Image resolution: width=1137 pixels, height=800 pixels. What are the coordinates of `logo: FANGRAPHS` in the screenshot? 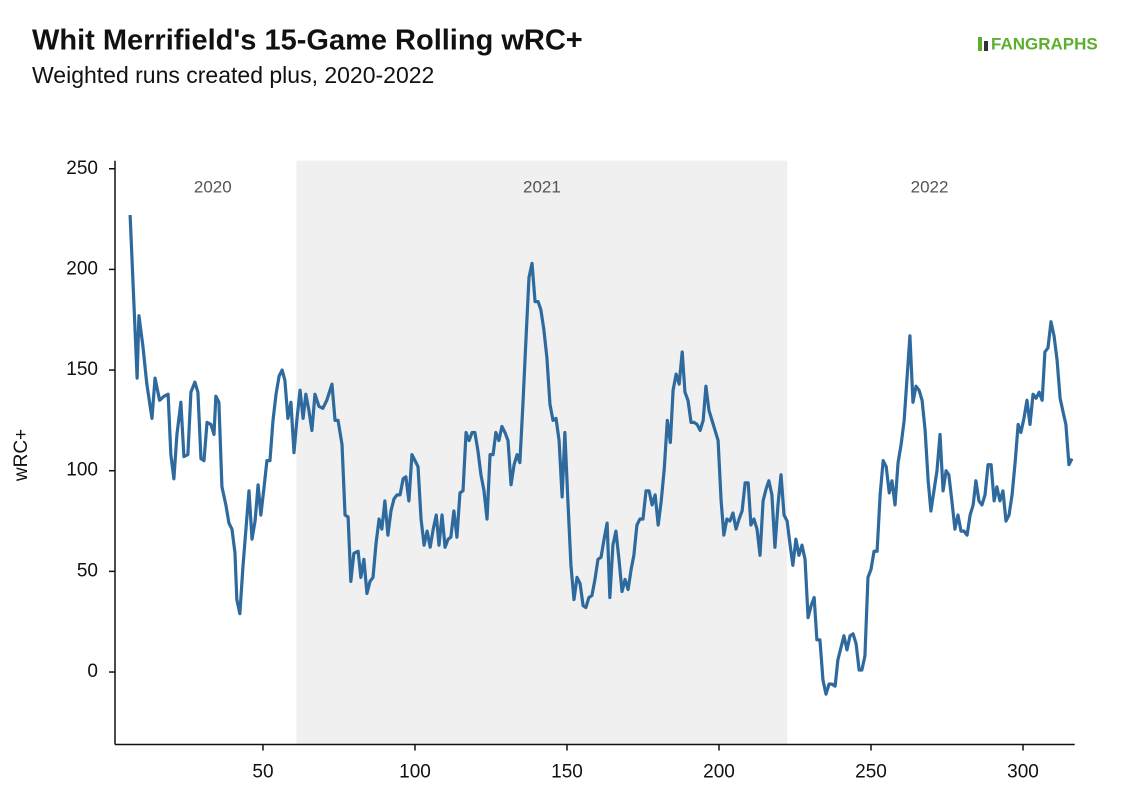 It's located at (1038, 43).